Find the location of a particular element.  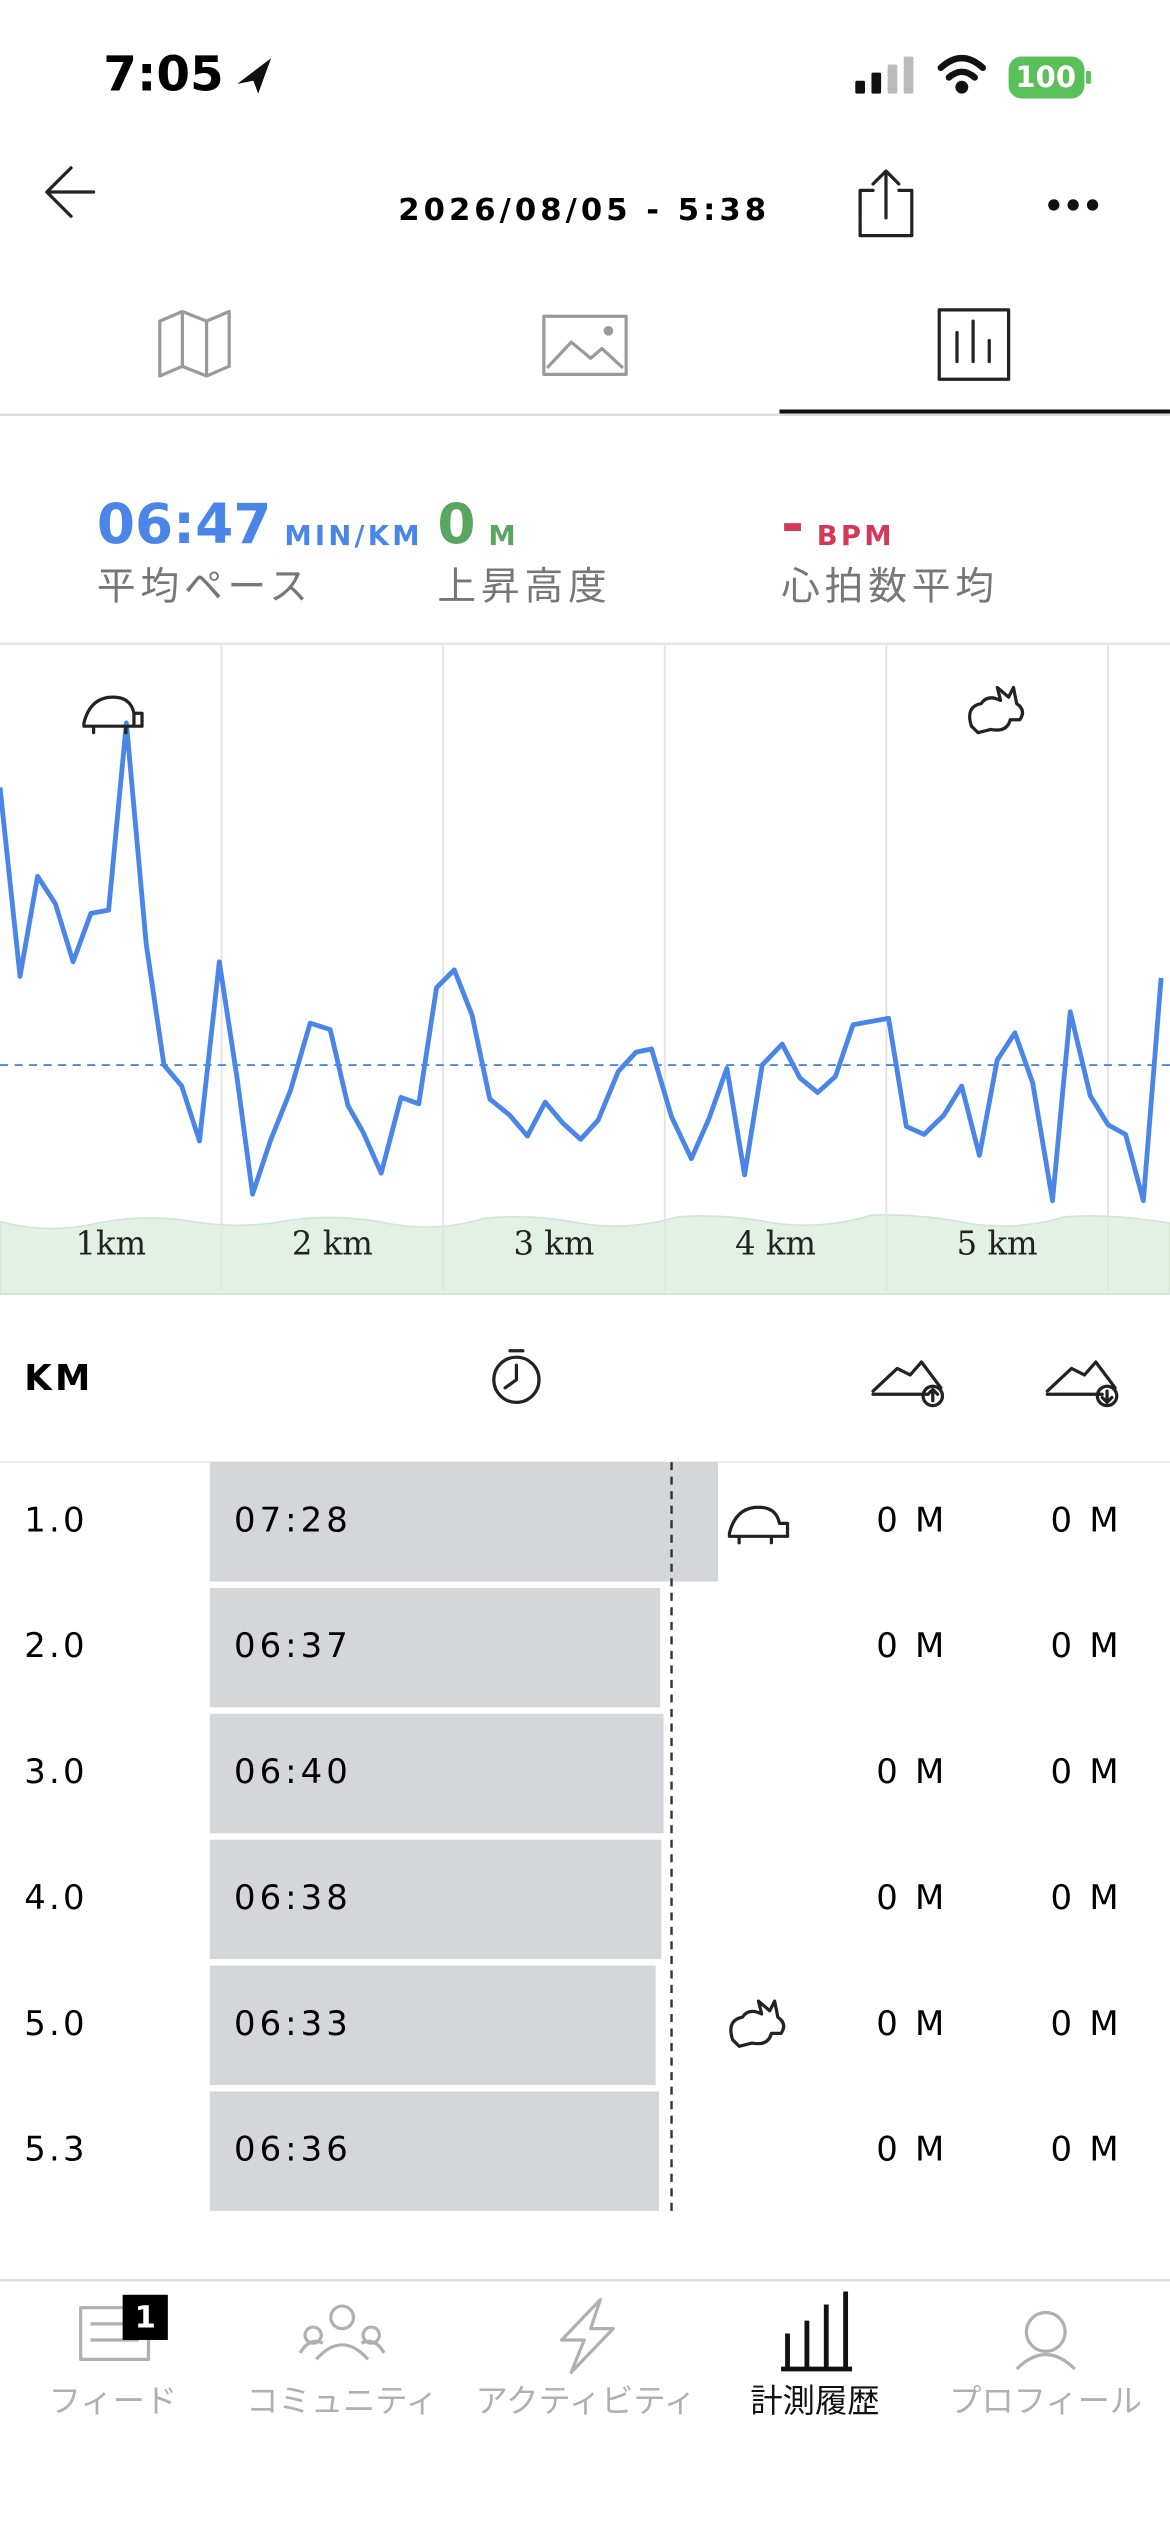

split-pace: 06:33 is located at coordinates (293, 2023).